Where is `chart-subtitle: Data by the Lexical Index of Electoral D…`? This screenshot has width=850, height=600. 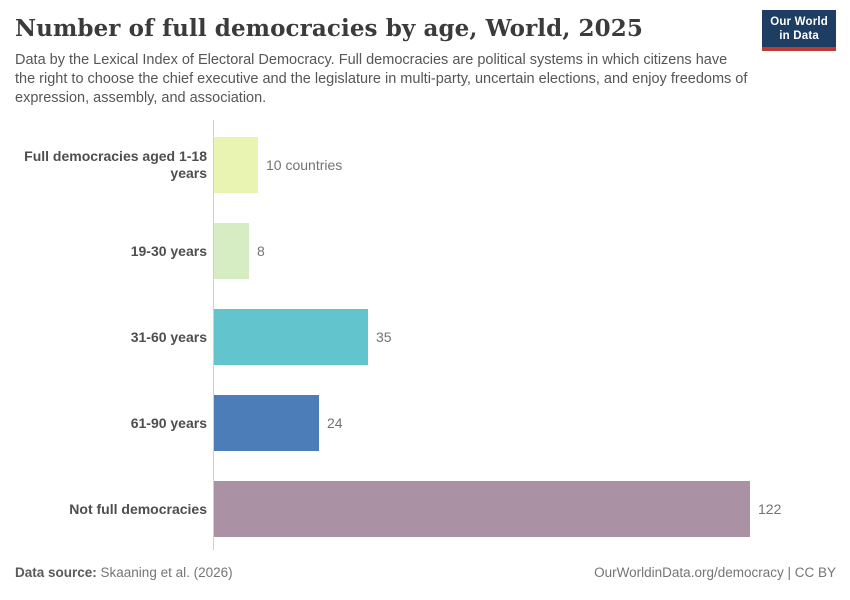
chart-subtitle: Data by the Lexical Index of Electoral D… is located at coordinates (381, 79).